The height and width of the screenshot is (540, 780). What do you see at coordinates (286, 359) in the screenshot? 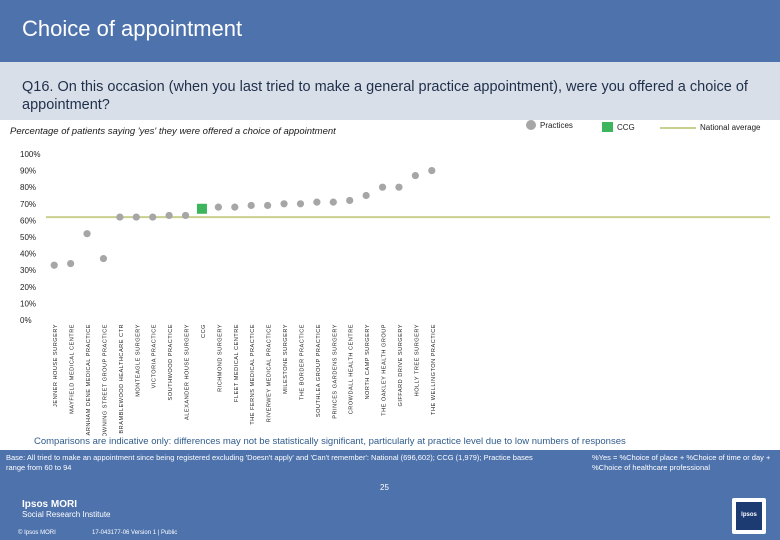
I see `x-category-label: MILESTONE SURGERY` at bounding box center [286, 359].